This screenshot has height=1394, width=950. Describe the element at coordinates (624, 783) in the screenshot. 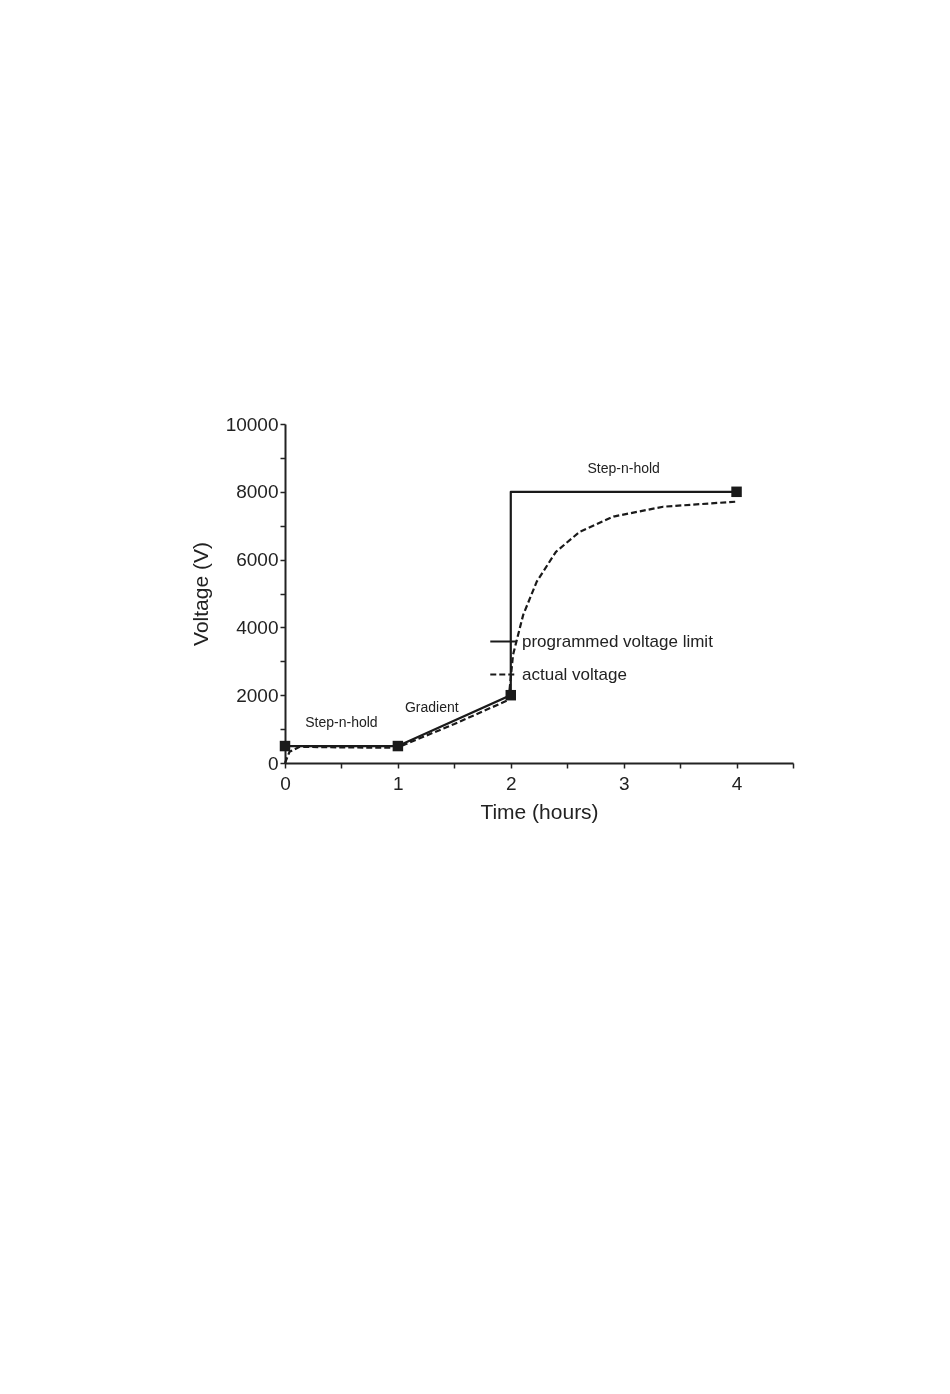

I see `x-tick-label: 3` at that location.